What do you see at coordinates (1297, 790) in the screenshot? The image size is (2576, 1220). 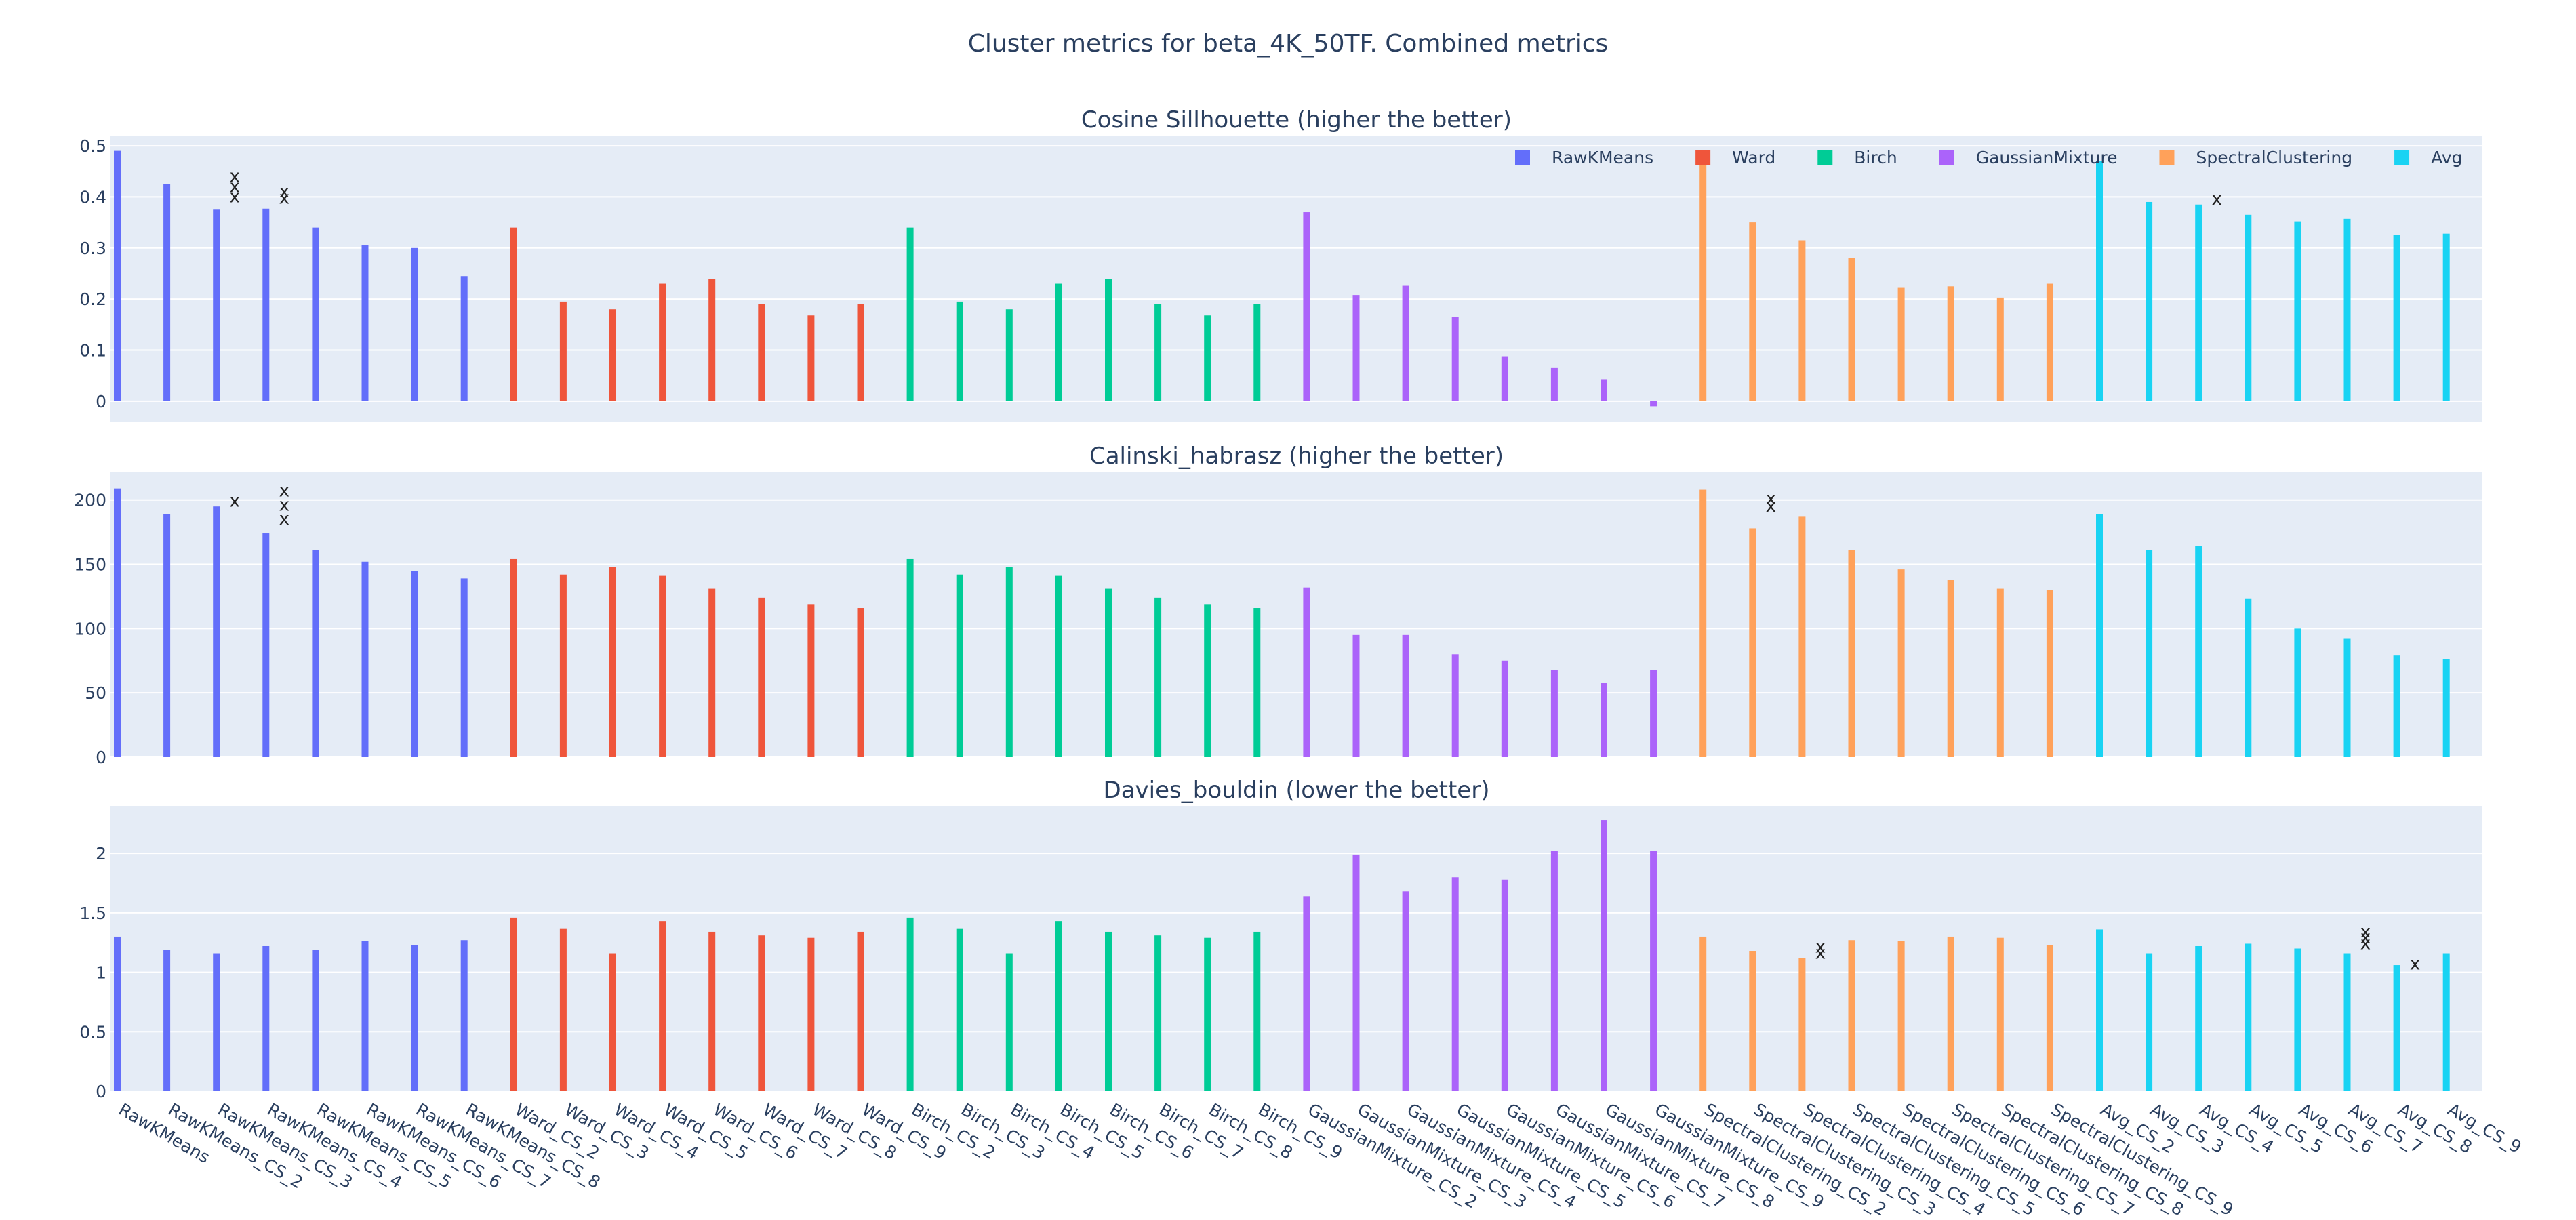 I see `subplot-title: Davies_bouldin (lower the better)` at bounding box center [1297, 790].